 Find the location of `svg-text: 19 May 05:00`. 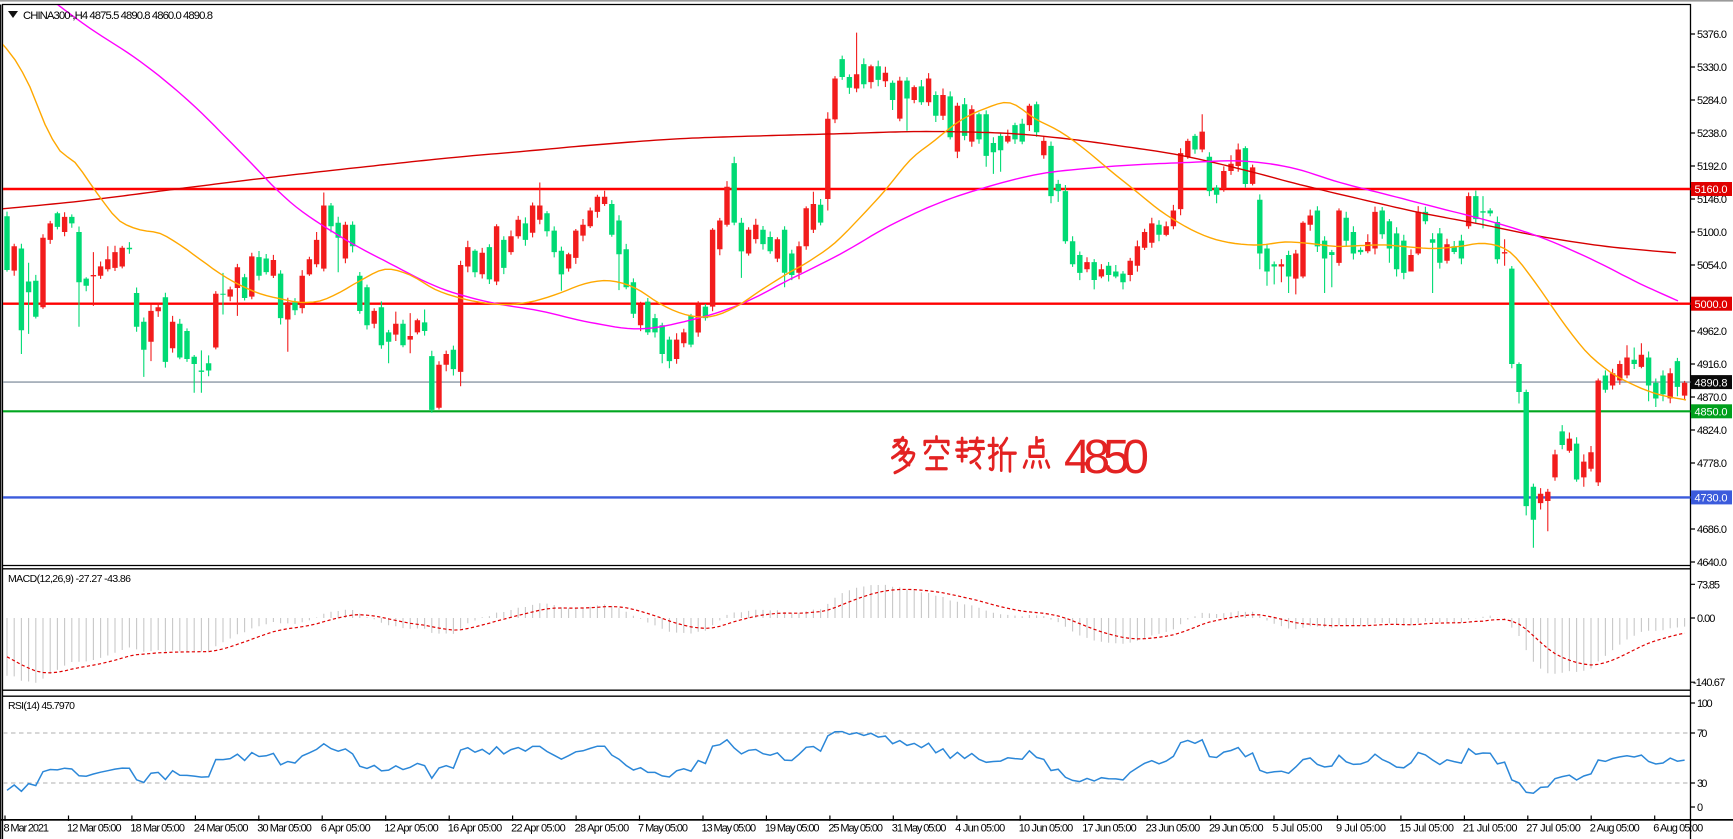

svg-text: 19 May 05:00 is located at coordinates (792, 829).